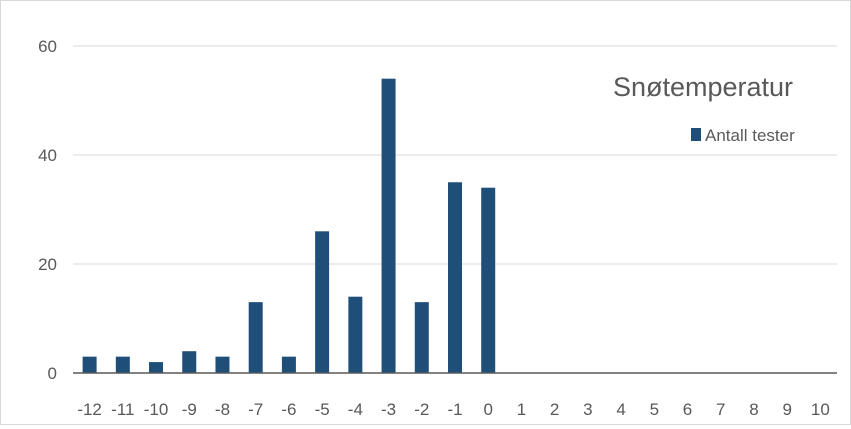  What do you see at coordinates (620, 409) in the screenshot?
I see `x-tick-label: 4` at bounding box center [620, 409].